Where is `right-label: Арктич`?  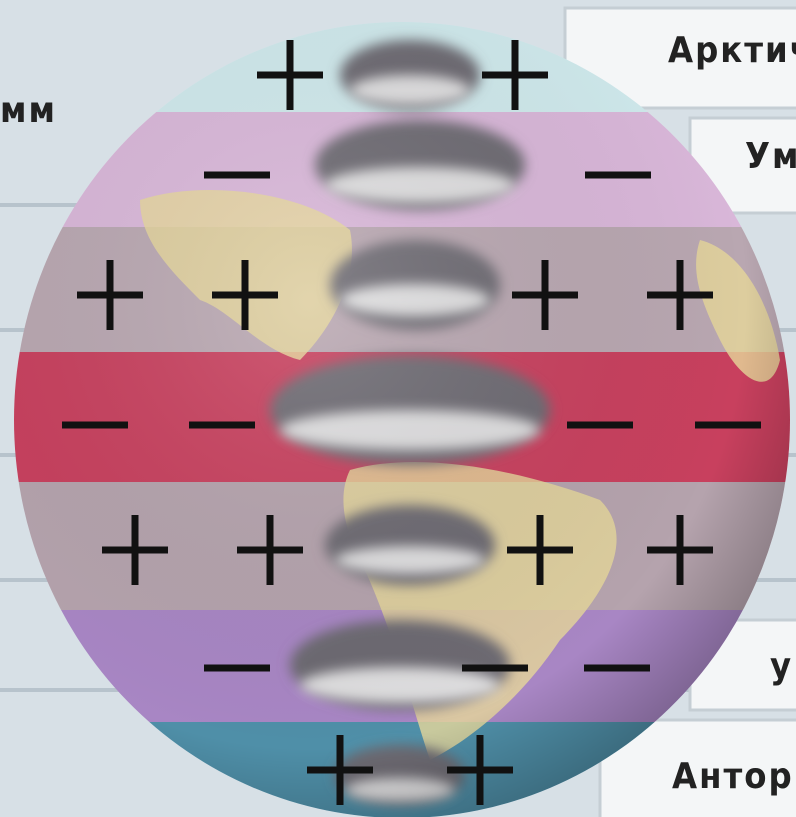 right-label: Арктич is located at coordinates (732, 50).